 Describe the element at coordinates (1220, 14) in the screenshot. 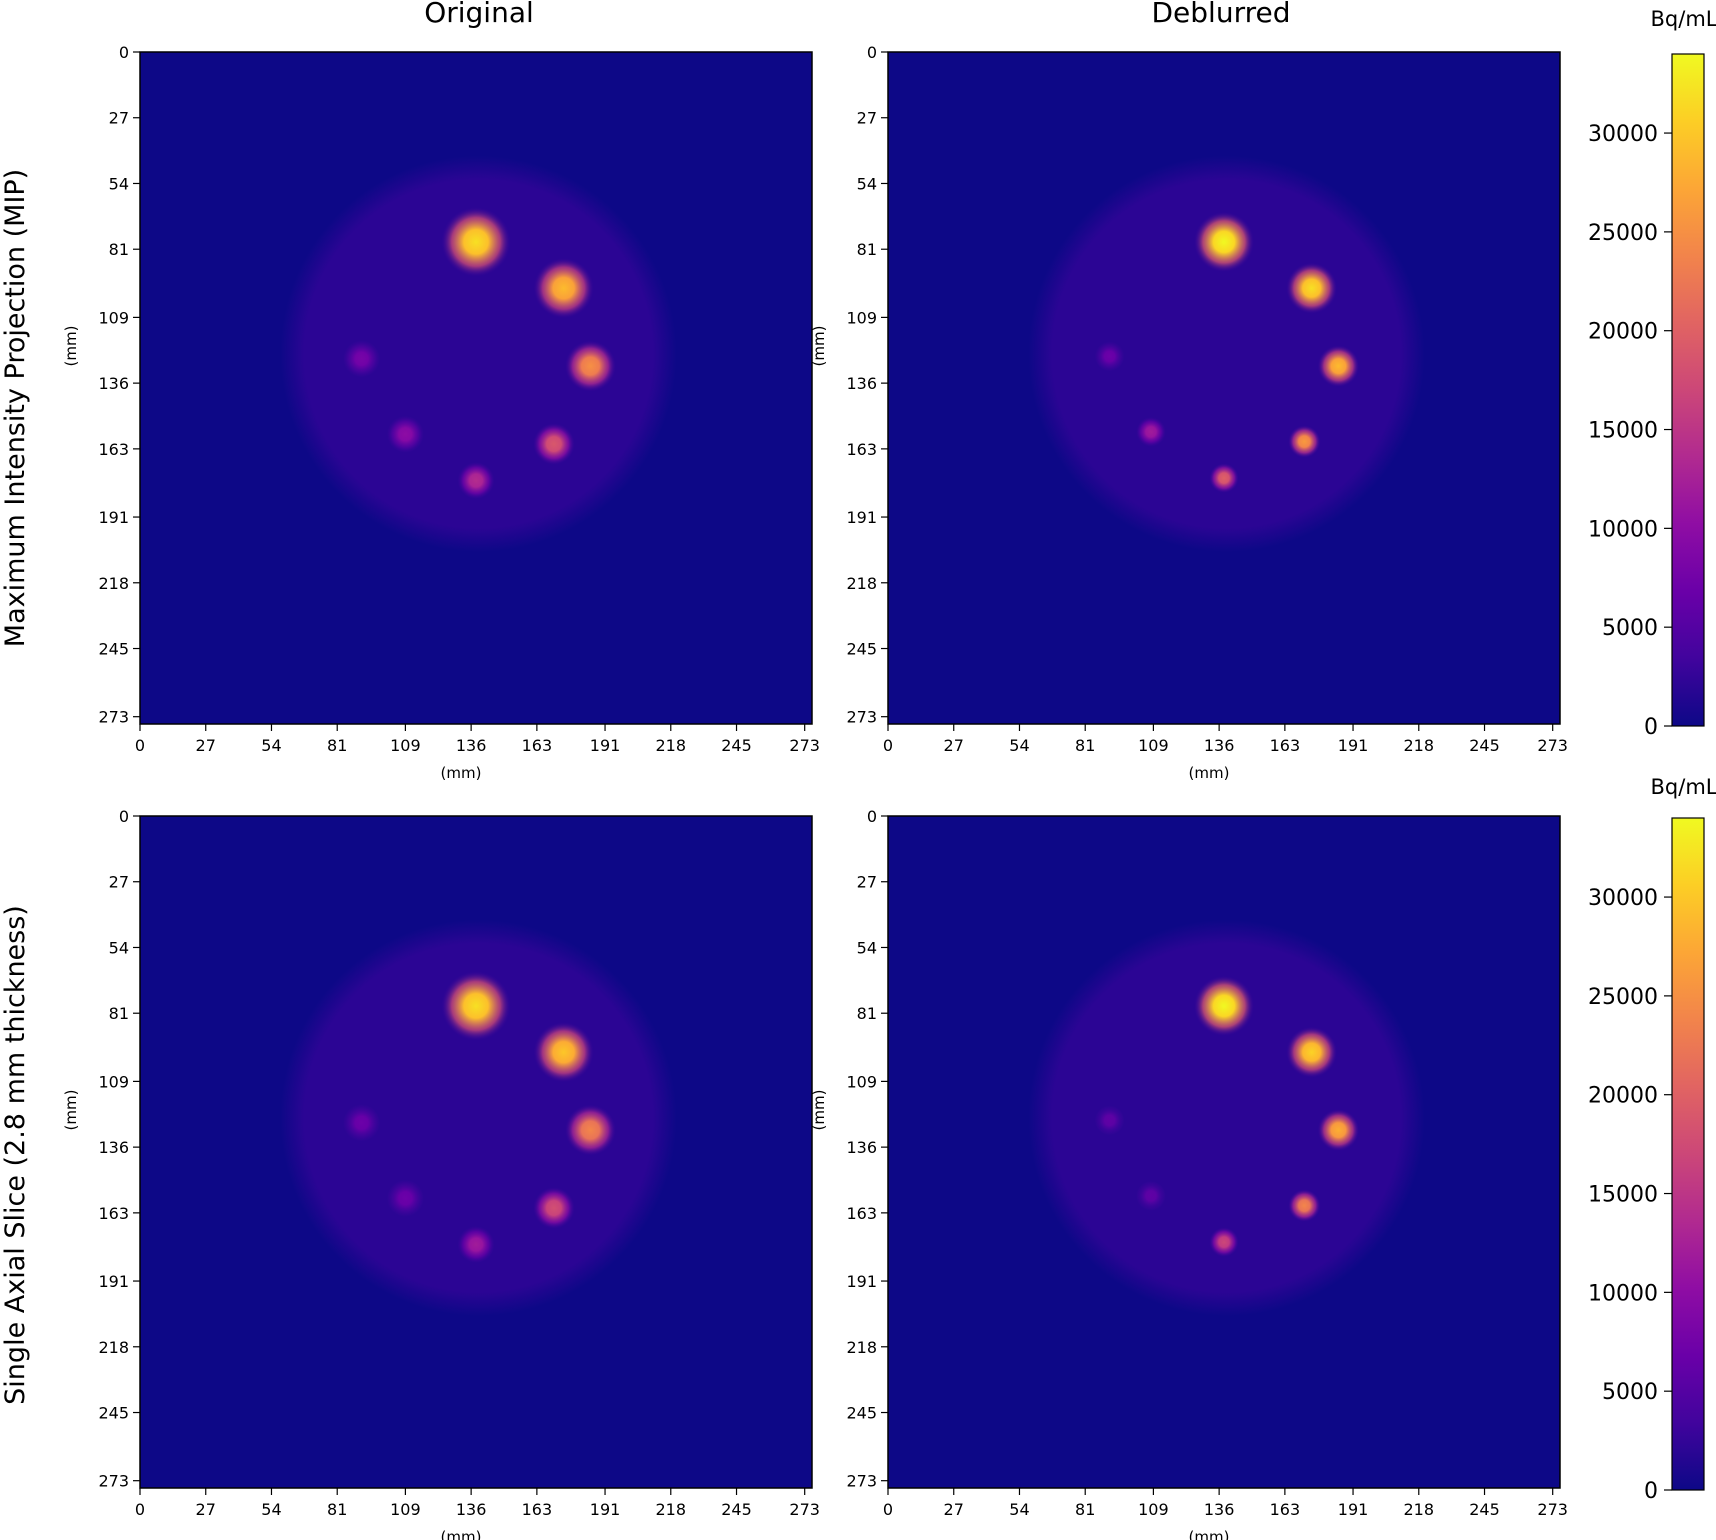

I see `column-title-deblurred: Deblurred` at that location.